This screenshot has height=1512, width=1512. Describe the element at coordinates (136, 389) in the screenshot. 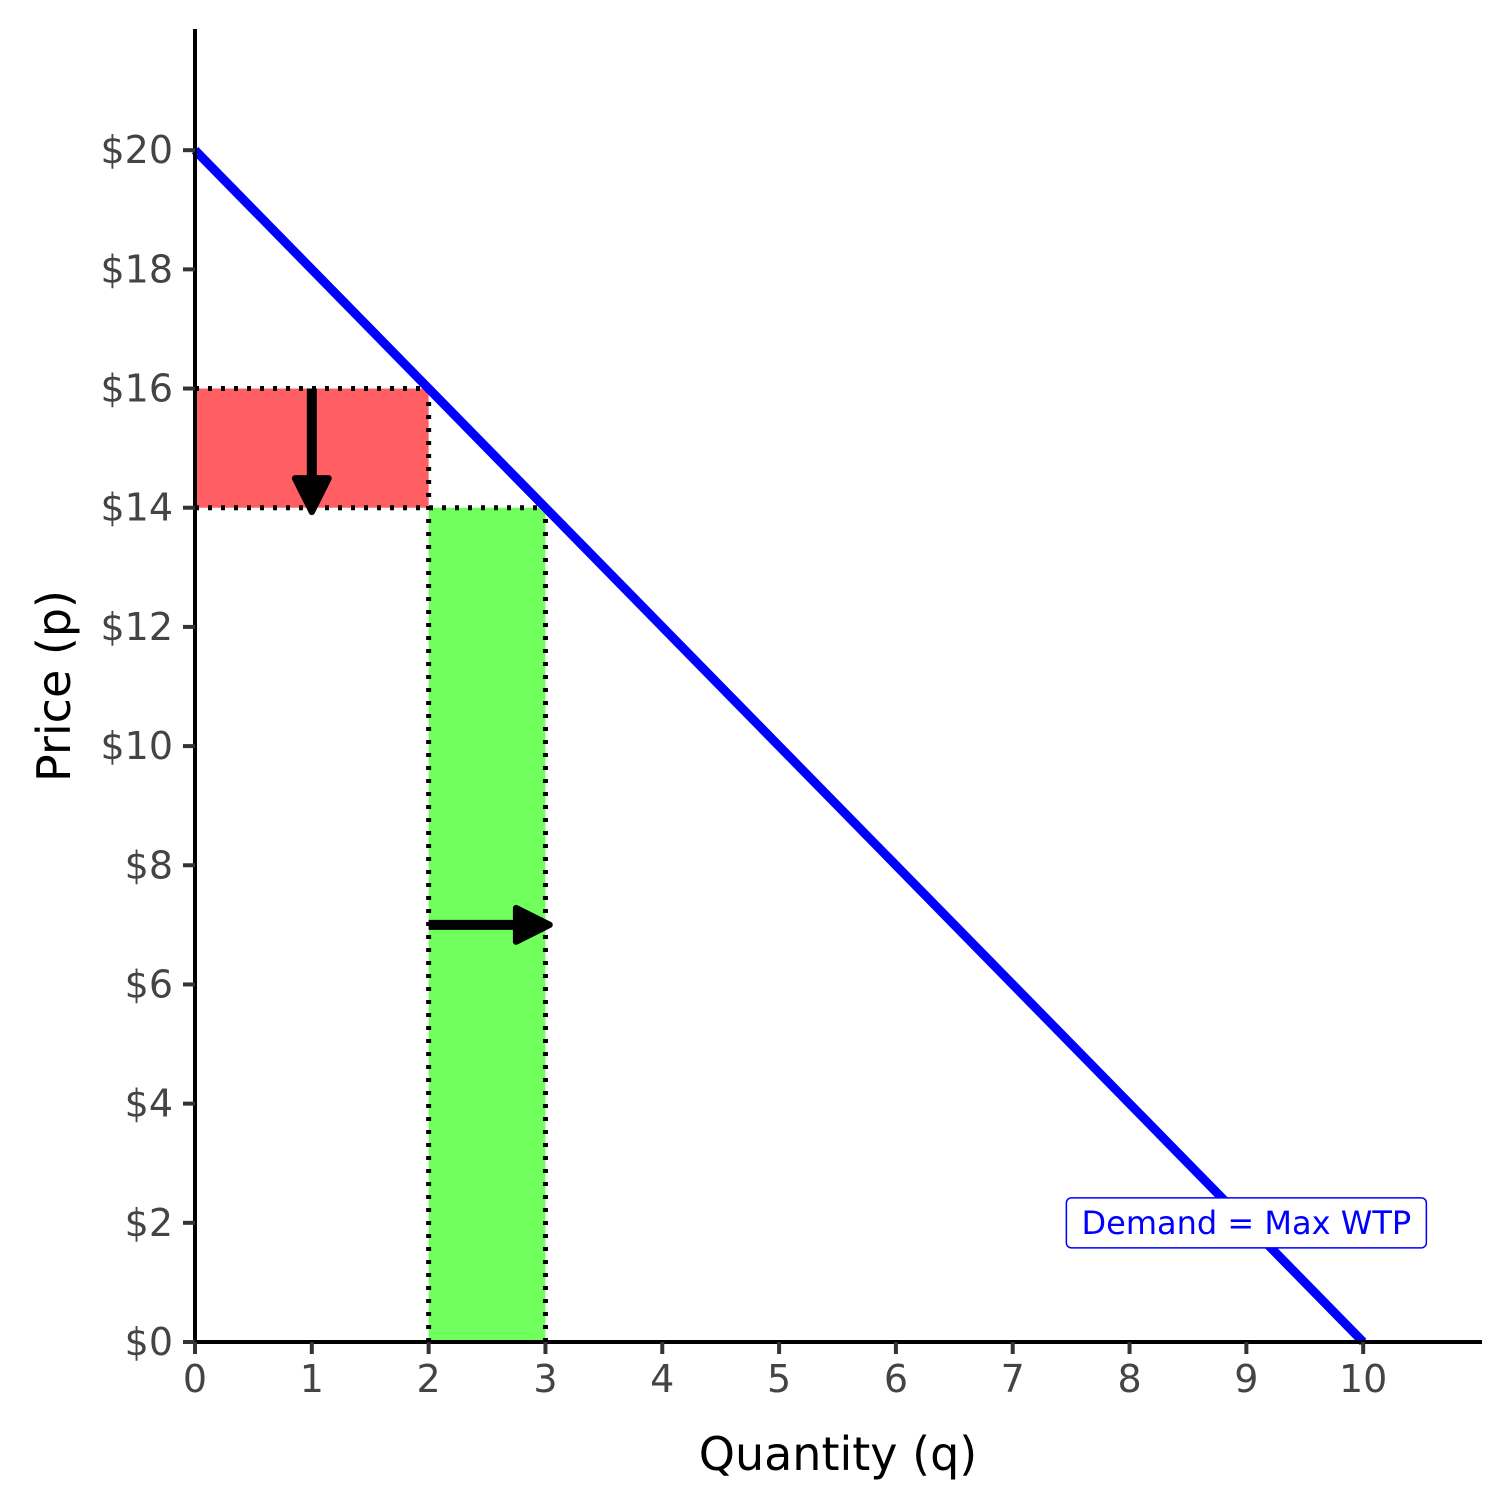

I see `y-tick-label: $16` at that location.